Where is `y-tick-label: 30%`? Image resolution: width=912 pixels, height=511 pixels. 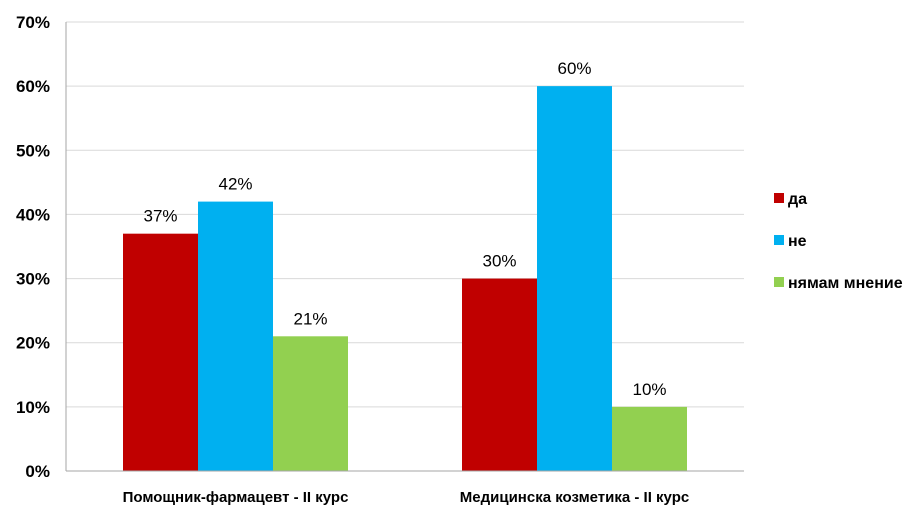 y-tick-label: 30% is located at coordinates (33, 279).